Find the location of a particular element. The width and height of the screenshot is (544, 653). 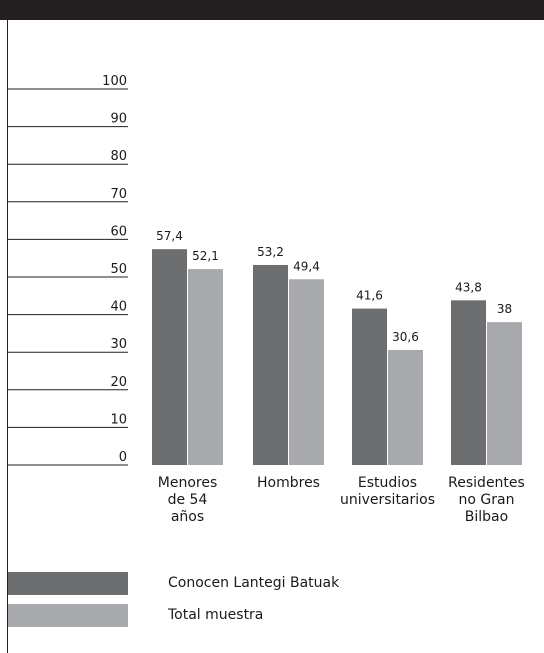

legend-label-conocen: Conocen Lantegi Batuak is located at coordinates (254, 583).